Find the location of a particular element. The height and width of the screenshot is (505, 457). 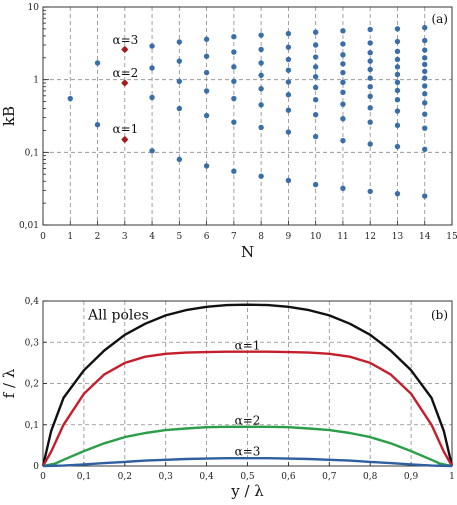

panel-label: (b) is located at coordinates (439, 315).